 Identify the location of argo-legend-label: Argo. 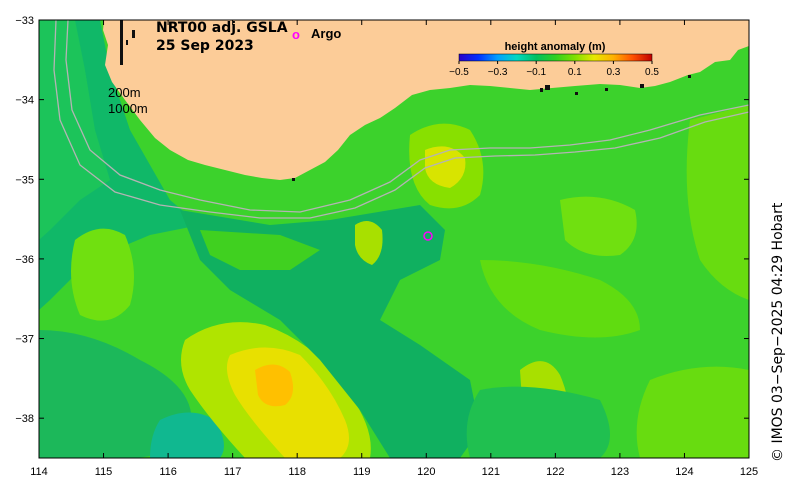
(326, 33).